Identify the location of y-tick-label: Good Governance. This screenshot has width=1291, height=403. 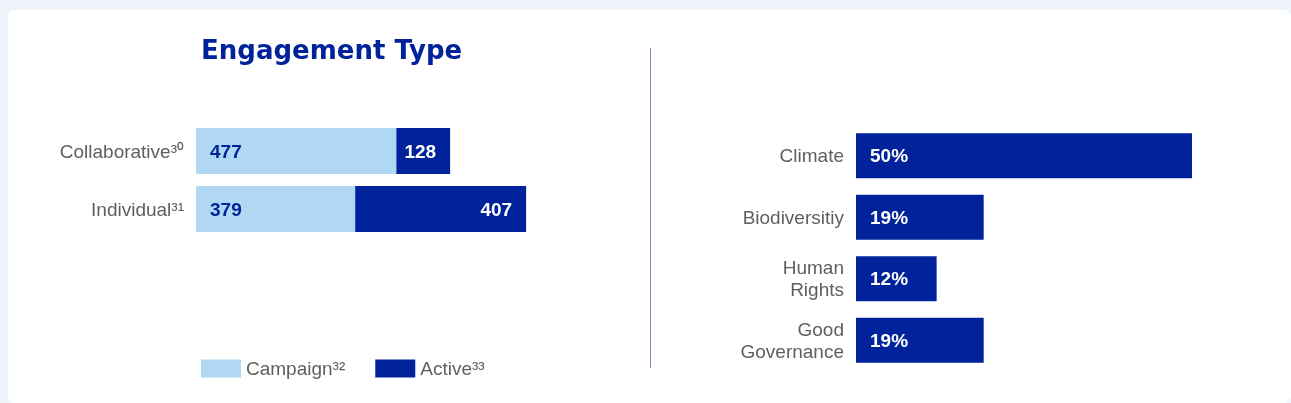
(792, 340).